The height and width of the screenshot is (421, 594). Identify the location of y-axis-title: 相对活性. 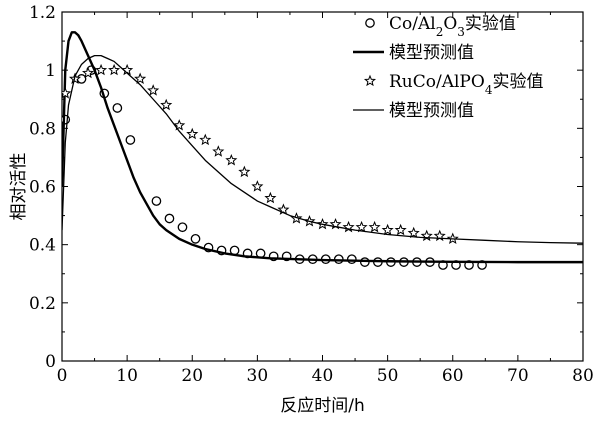
(19, 187).